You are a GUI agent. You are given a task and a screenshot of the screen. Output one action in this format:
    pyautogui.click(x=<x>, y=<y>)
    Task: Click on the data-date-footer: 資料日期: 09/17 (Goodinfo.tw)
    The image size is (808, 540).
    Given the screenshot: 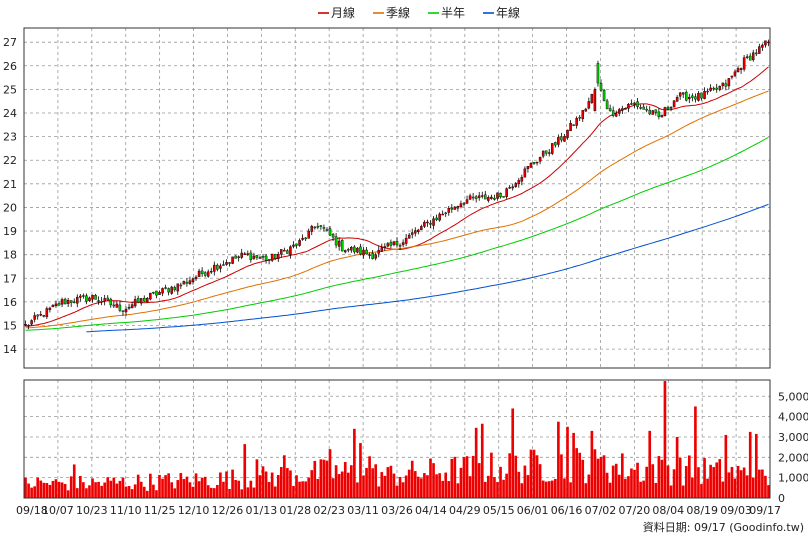 What is the action you would take?
    pyautogui.click(x=723, y=527)
    